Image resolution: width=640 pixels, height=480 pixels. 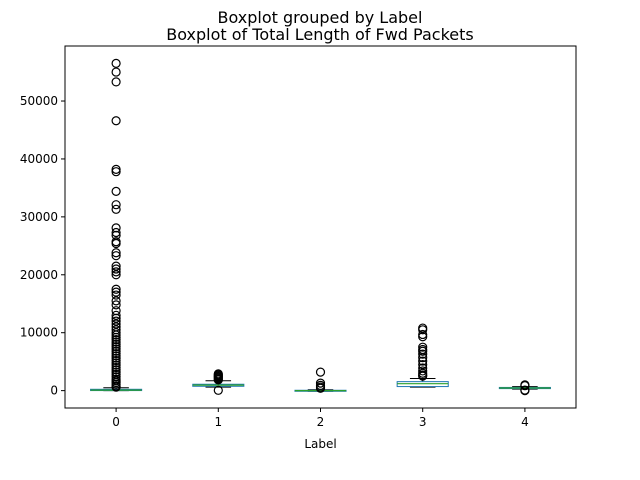 I want to click on y-tick-label: 30000, so click(x=39, y=217).